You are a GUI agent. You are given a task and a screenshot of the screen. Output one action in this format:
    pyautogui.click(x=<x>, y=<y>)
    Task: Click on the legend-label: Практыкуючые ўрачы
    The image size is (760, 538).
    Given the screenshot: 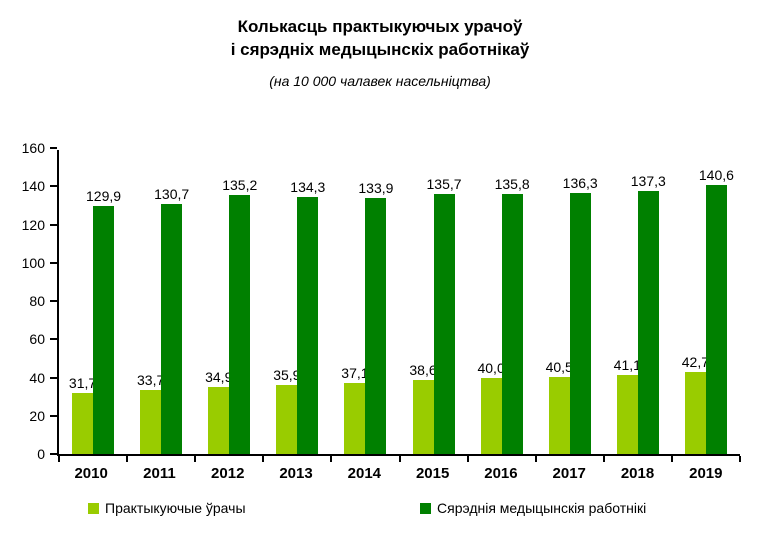 What is the action you would take?
    pyautogui.click(x=175, y=508)
    